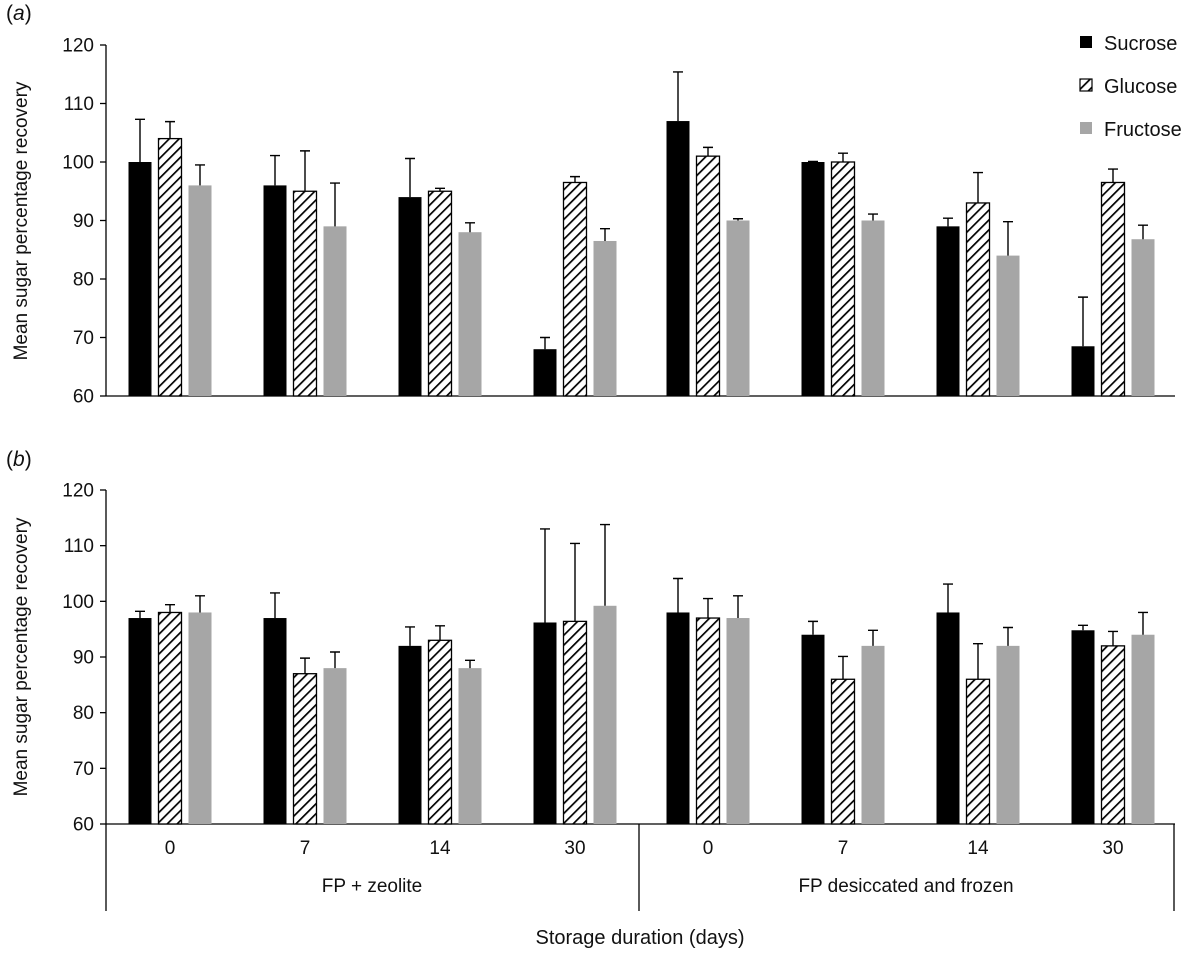 Image resolution: width=1200 pixels, height=960 pixels. I want to click on panel-b-y-tick-label: 110, so click(79, 546).